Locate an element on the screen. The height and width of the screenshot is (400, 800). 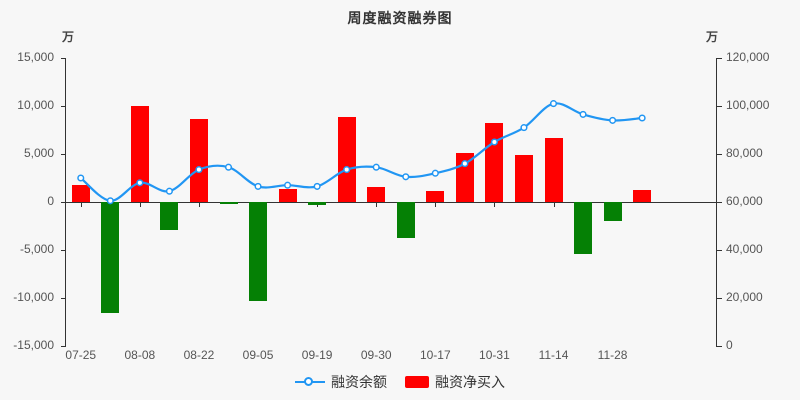
left-axis-tick-label: 10,000 is located at coordinates (35, 105).